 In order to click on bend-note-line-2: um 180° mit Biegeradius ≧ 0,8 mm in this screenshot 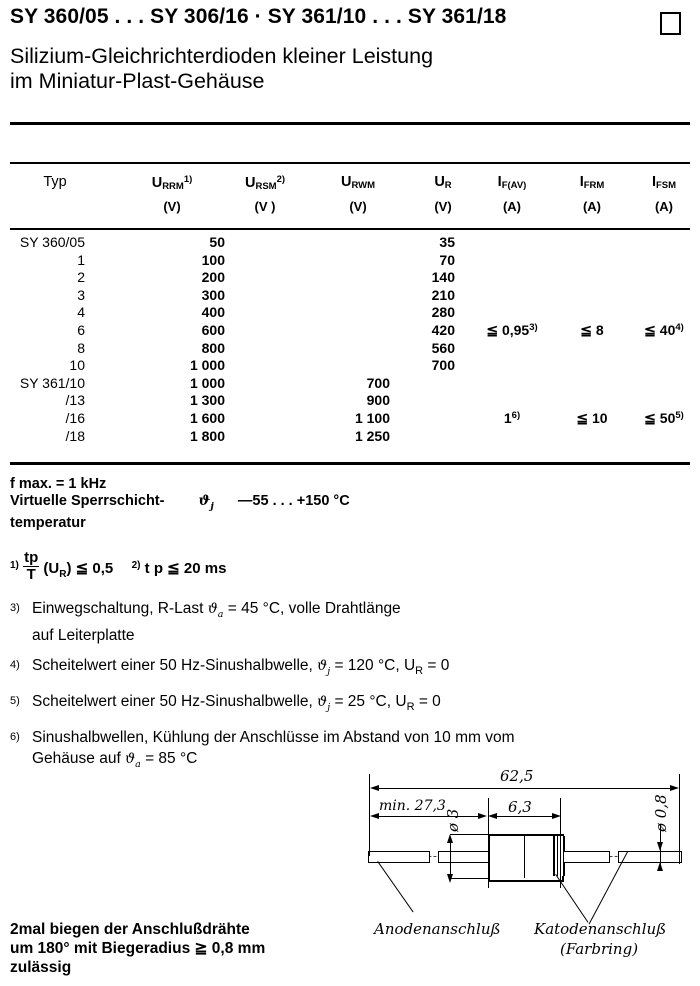, I will do `click(175, 948)`.